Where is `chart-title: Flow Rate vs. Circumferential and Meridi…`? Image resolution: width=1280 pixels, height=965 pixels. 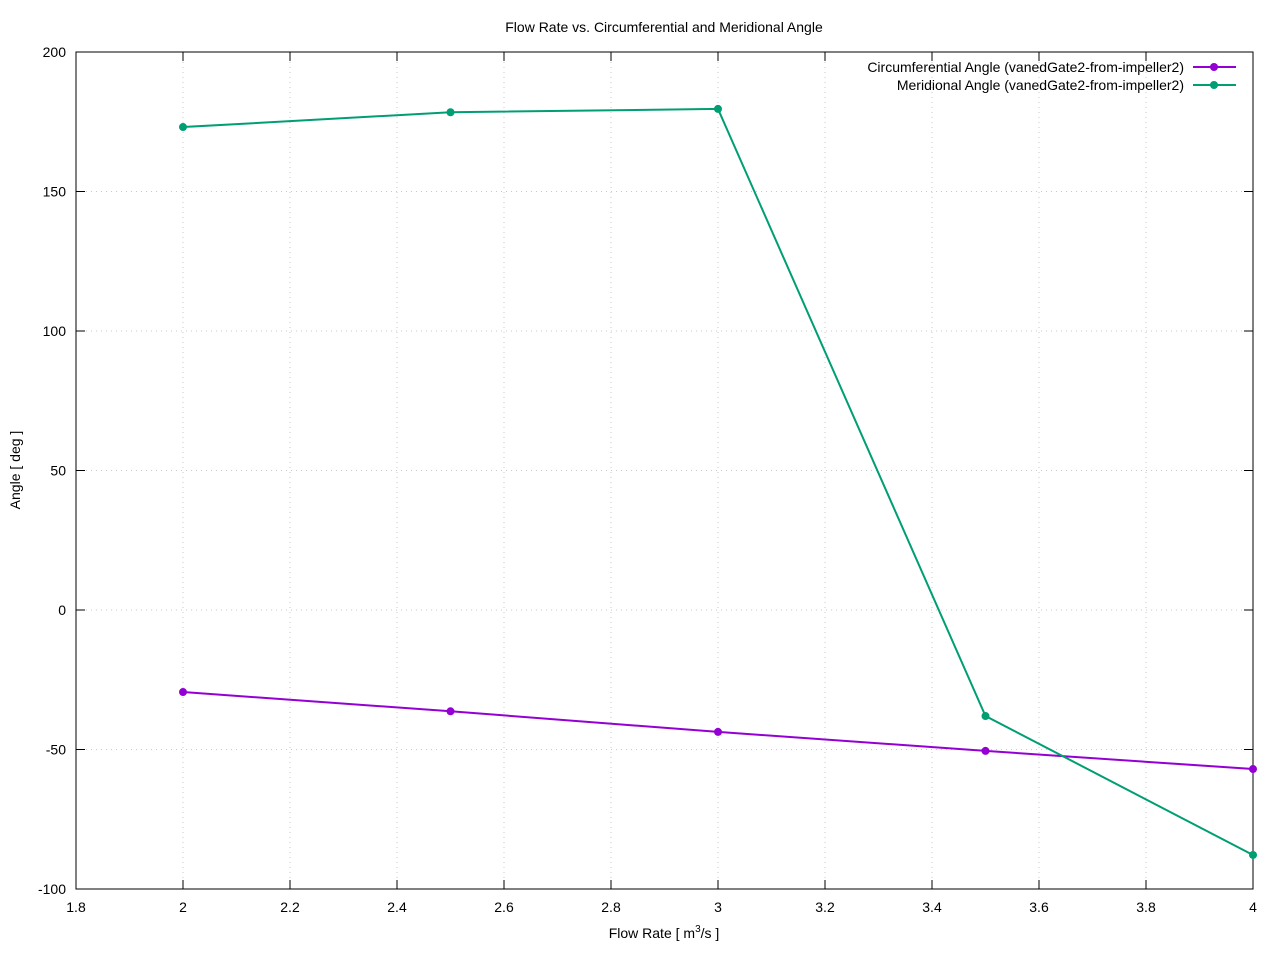 chart-title: Flow Rate vs. Circumferential and Meridi… is located at coordinates (664, 27).